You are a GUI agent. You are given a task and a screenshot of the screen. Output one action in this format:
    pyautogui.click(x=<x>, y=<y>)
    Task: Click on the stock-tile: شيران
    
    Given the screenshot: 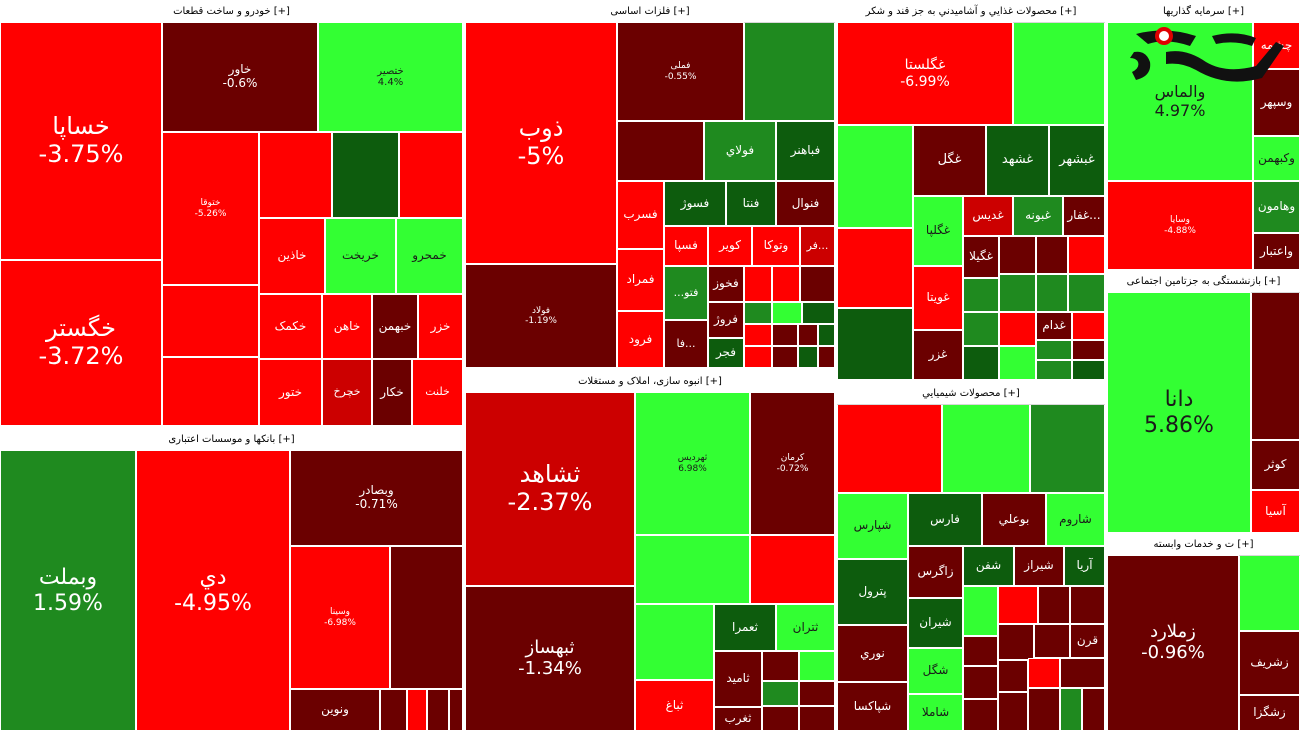 What is the action you would take?
    pyautogui.click(x=935, y=623)
    